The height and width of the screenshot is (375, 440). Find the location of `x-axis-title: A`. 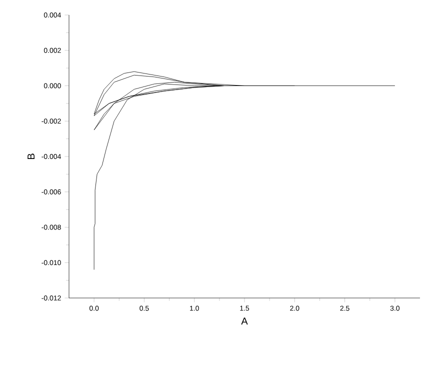

x-axis-title: A is located at coordinates (244, 321).